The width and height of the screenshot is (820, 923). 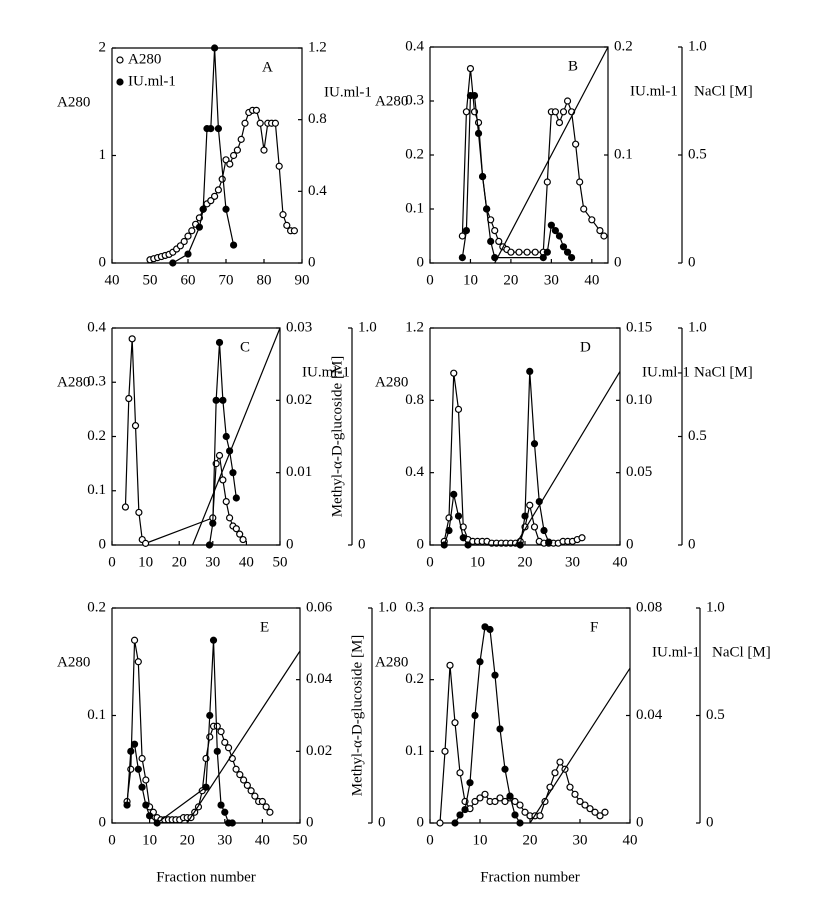 What do you see at coordinates (530, 877) in the screenshot?
I see `x-axis-label: Fraction number` at bounding box center [530, 877].